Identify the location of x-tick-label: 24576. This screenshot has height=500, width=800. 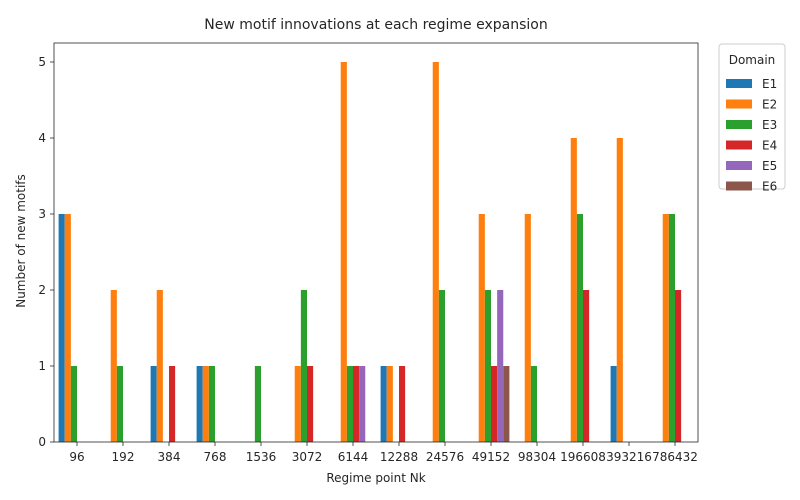
(445, 457).